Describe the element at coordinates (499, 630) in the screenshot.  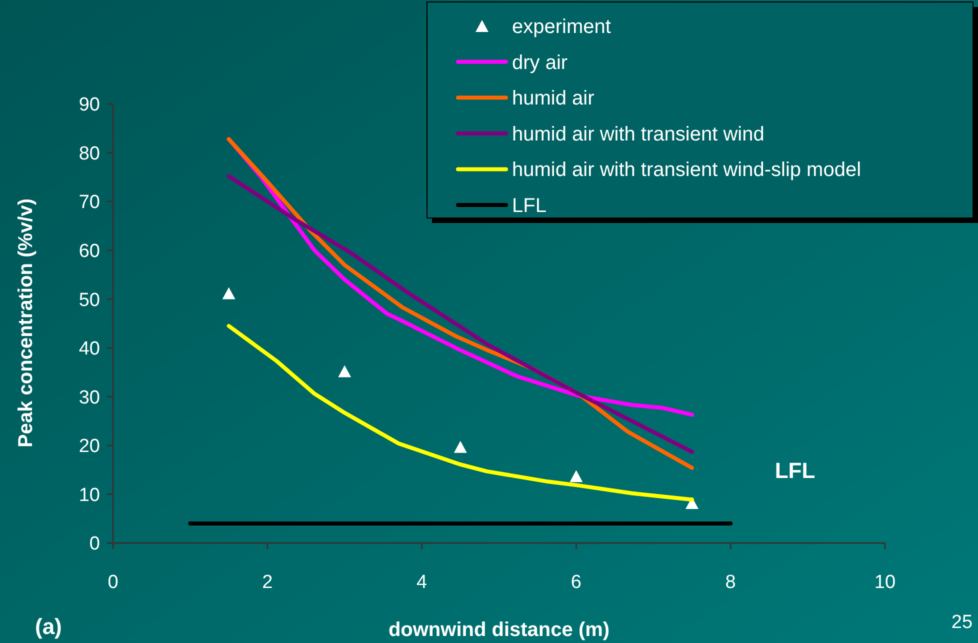
I see `x-axis-title: downwind distance (m)` at that location.